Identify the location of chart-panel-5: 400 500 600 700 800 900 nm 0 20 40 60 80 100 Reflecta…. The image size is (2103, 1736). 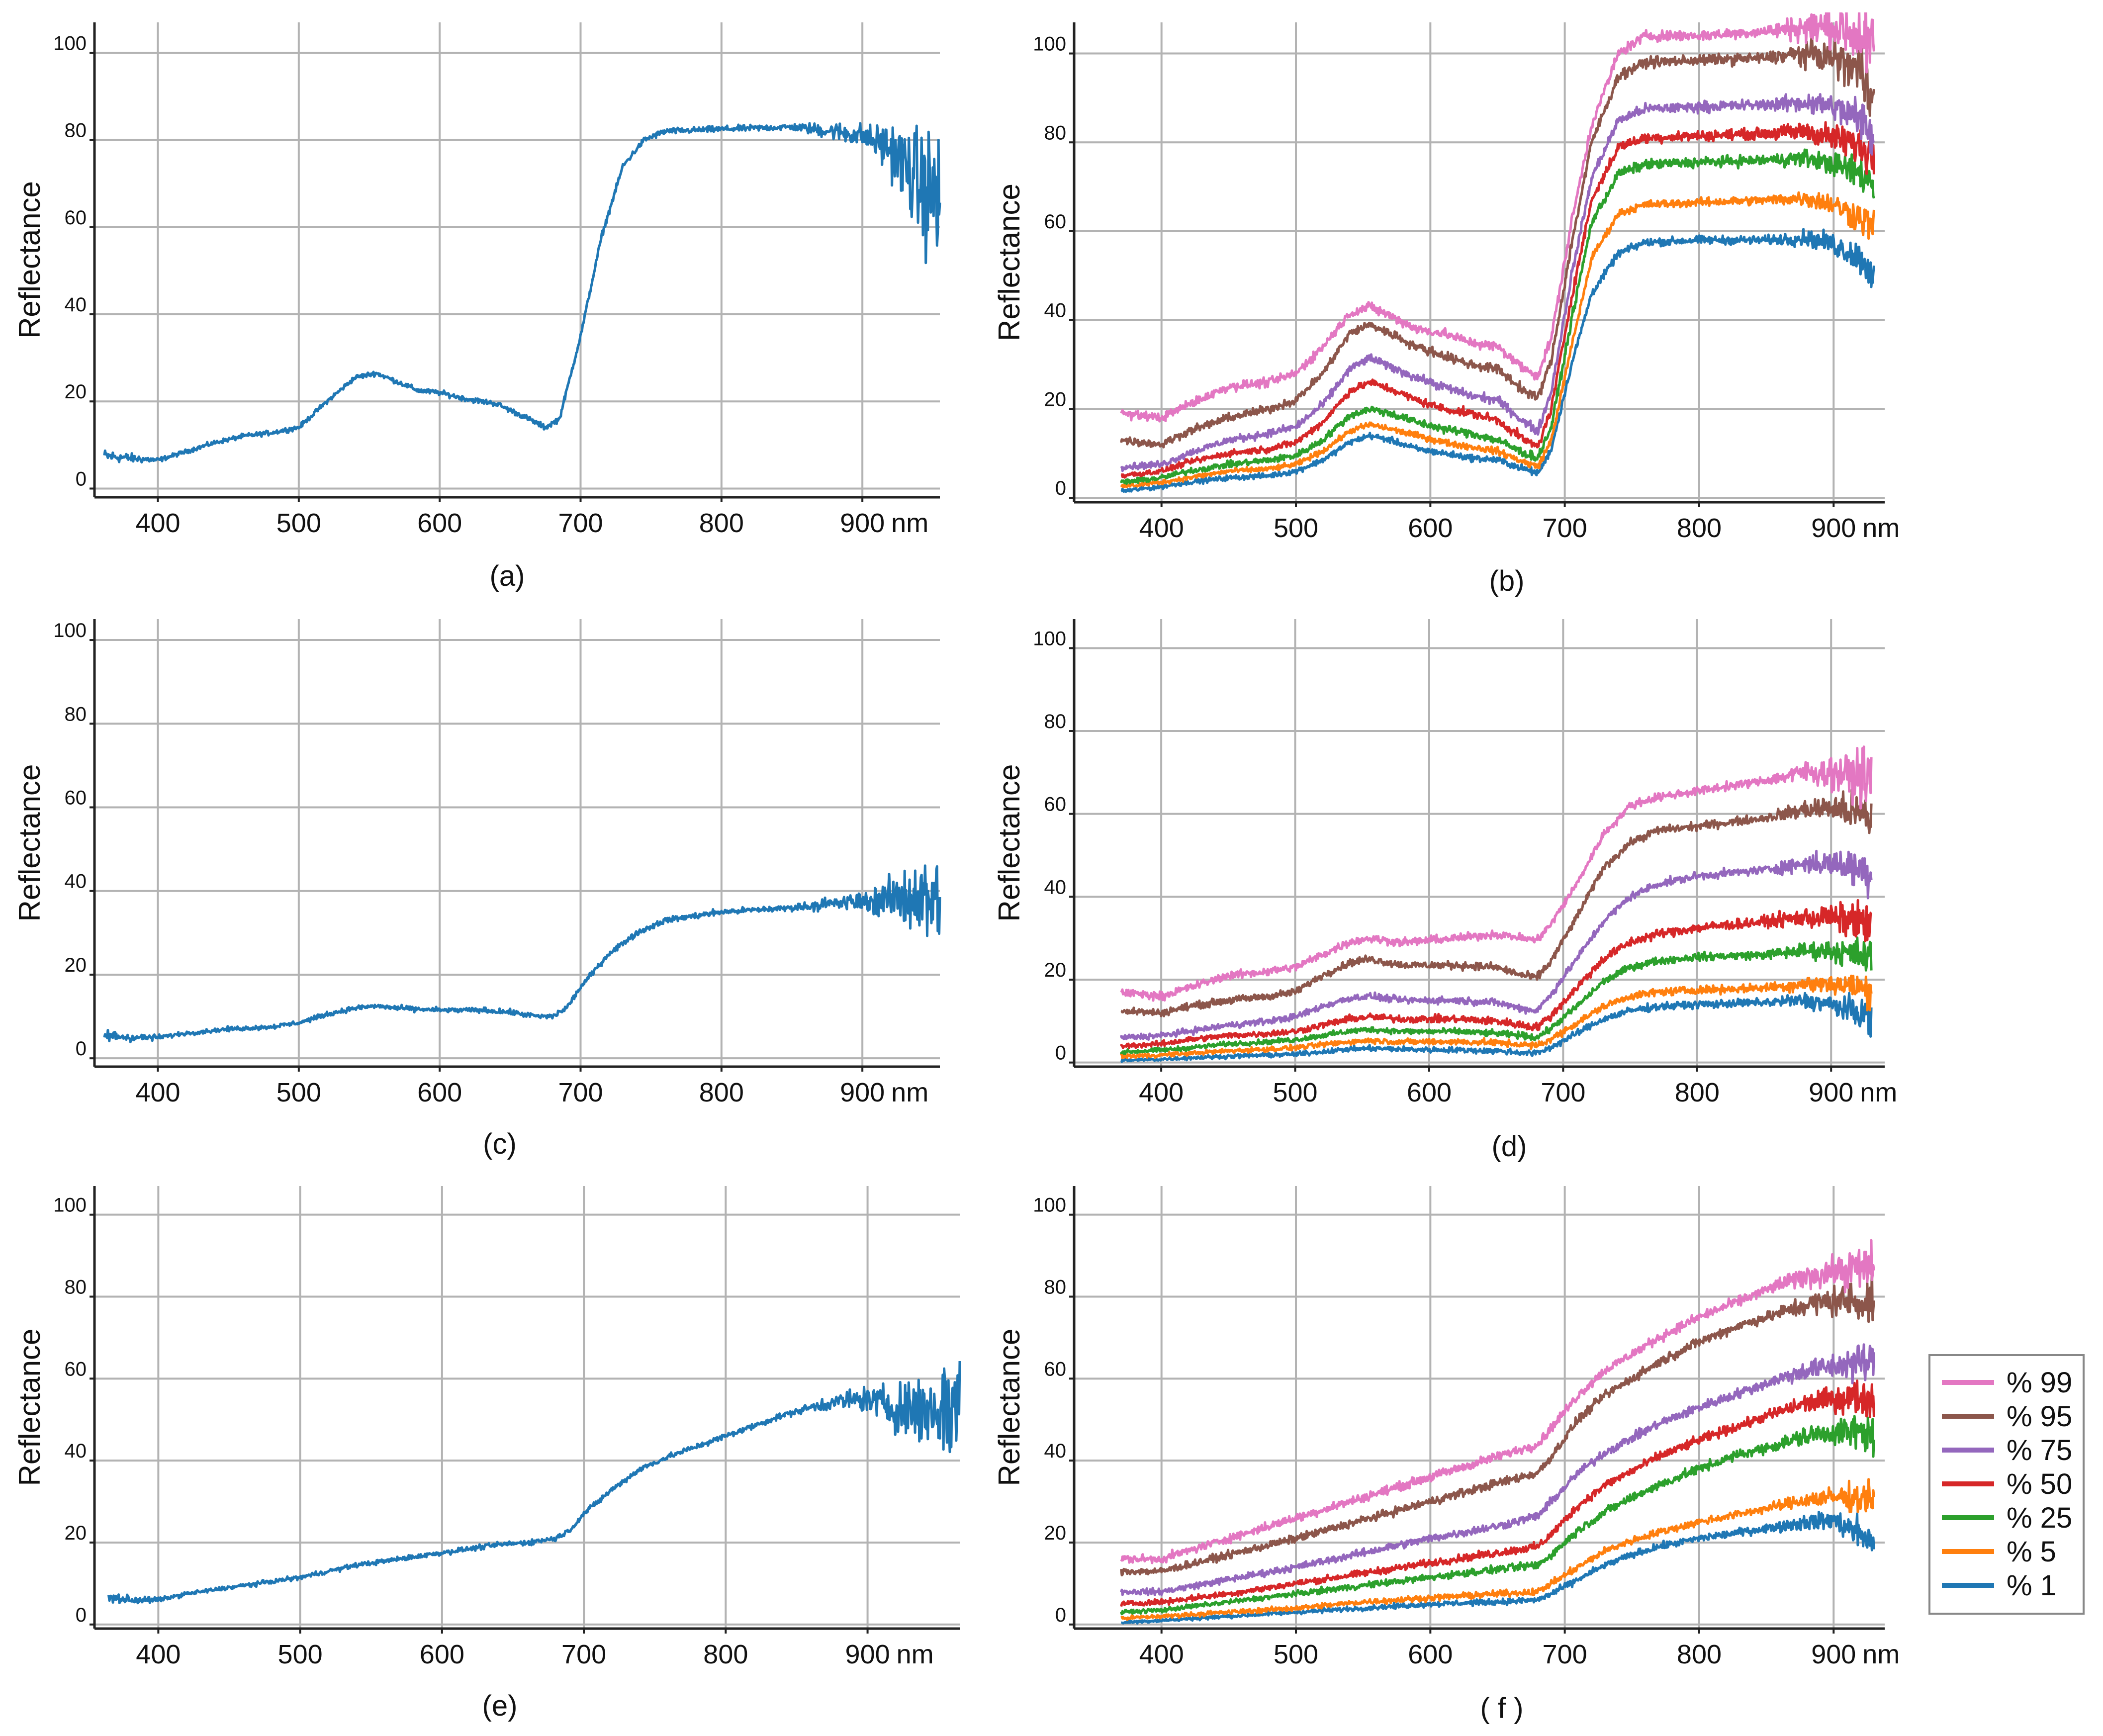
(487, 1454).